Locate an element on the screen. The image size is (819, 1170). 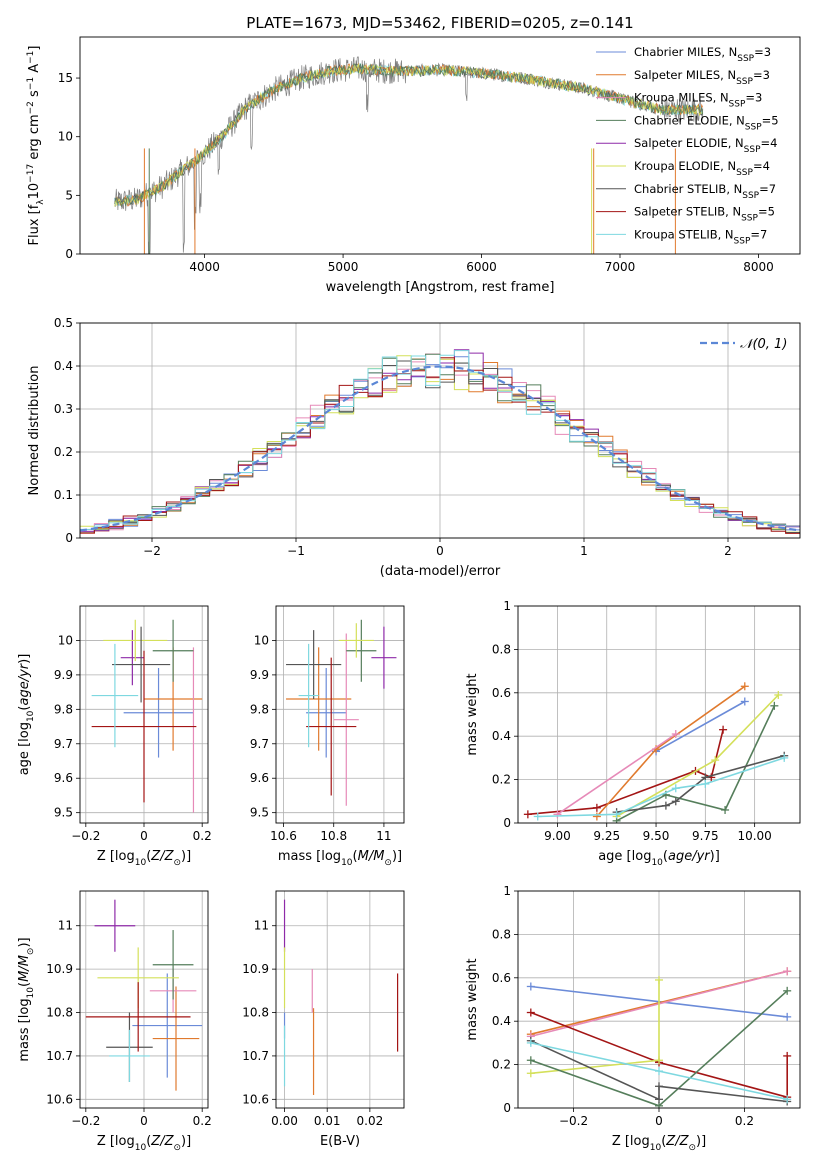
y-axis-label: Flux [fλ10−17 erg cm−2 s−1 A−1] is located at coordinates (36, 146).